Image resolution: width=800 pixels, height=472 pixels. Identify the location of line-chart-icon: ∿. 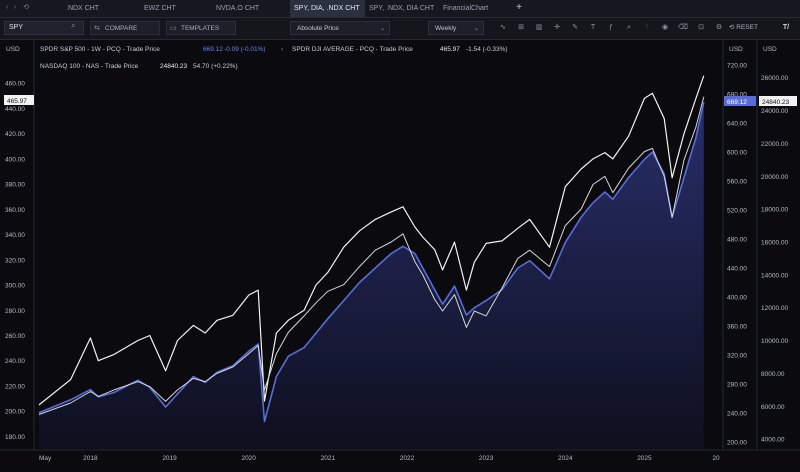
(503, 27).